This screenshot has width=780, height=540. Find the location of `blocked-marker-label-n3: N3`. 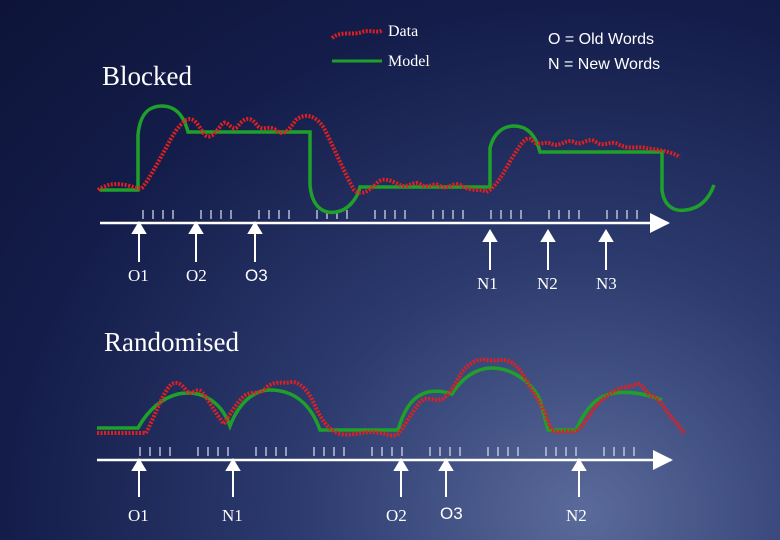

blocked-marker-label-n3: N3 is located at coordinates (606, 283).